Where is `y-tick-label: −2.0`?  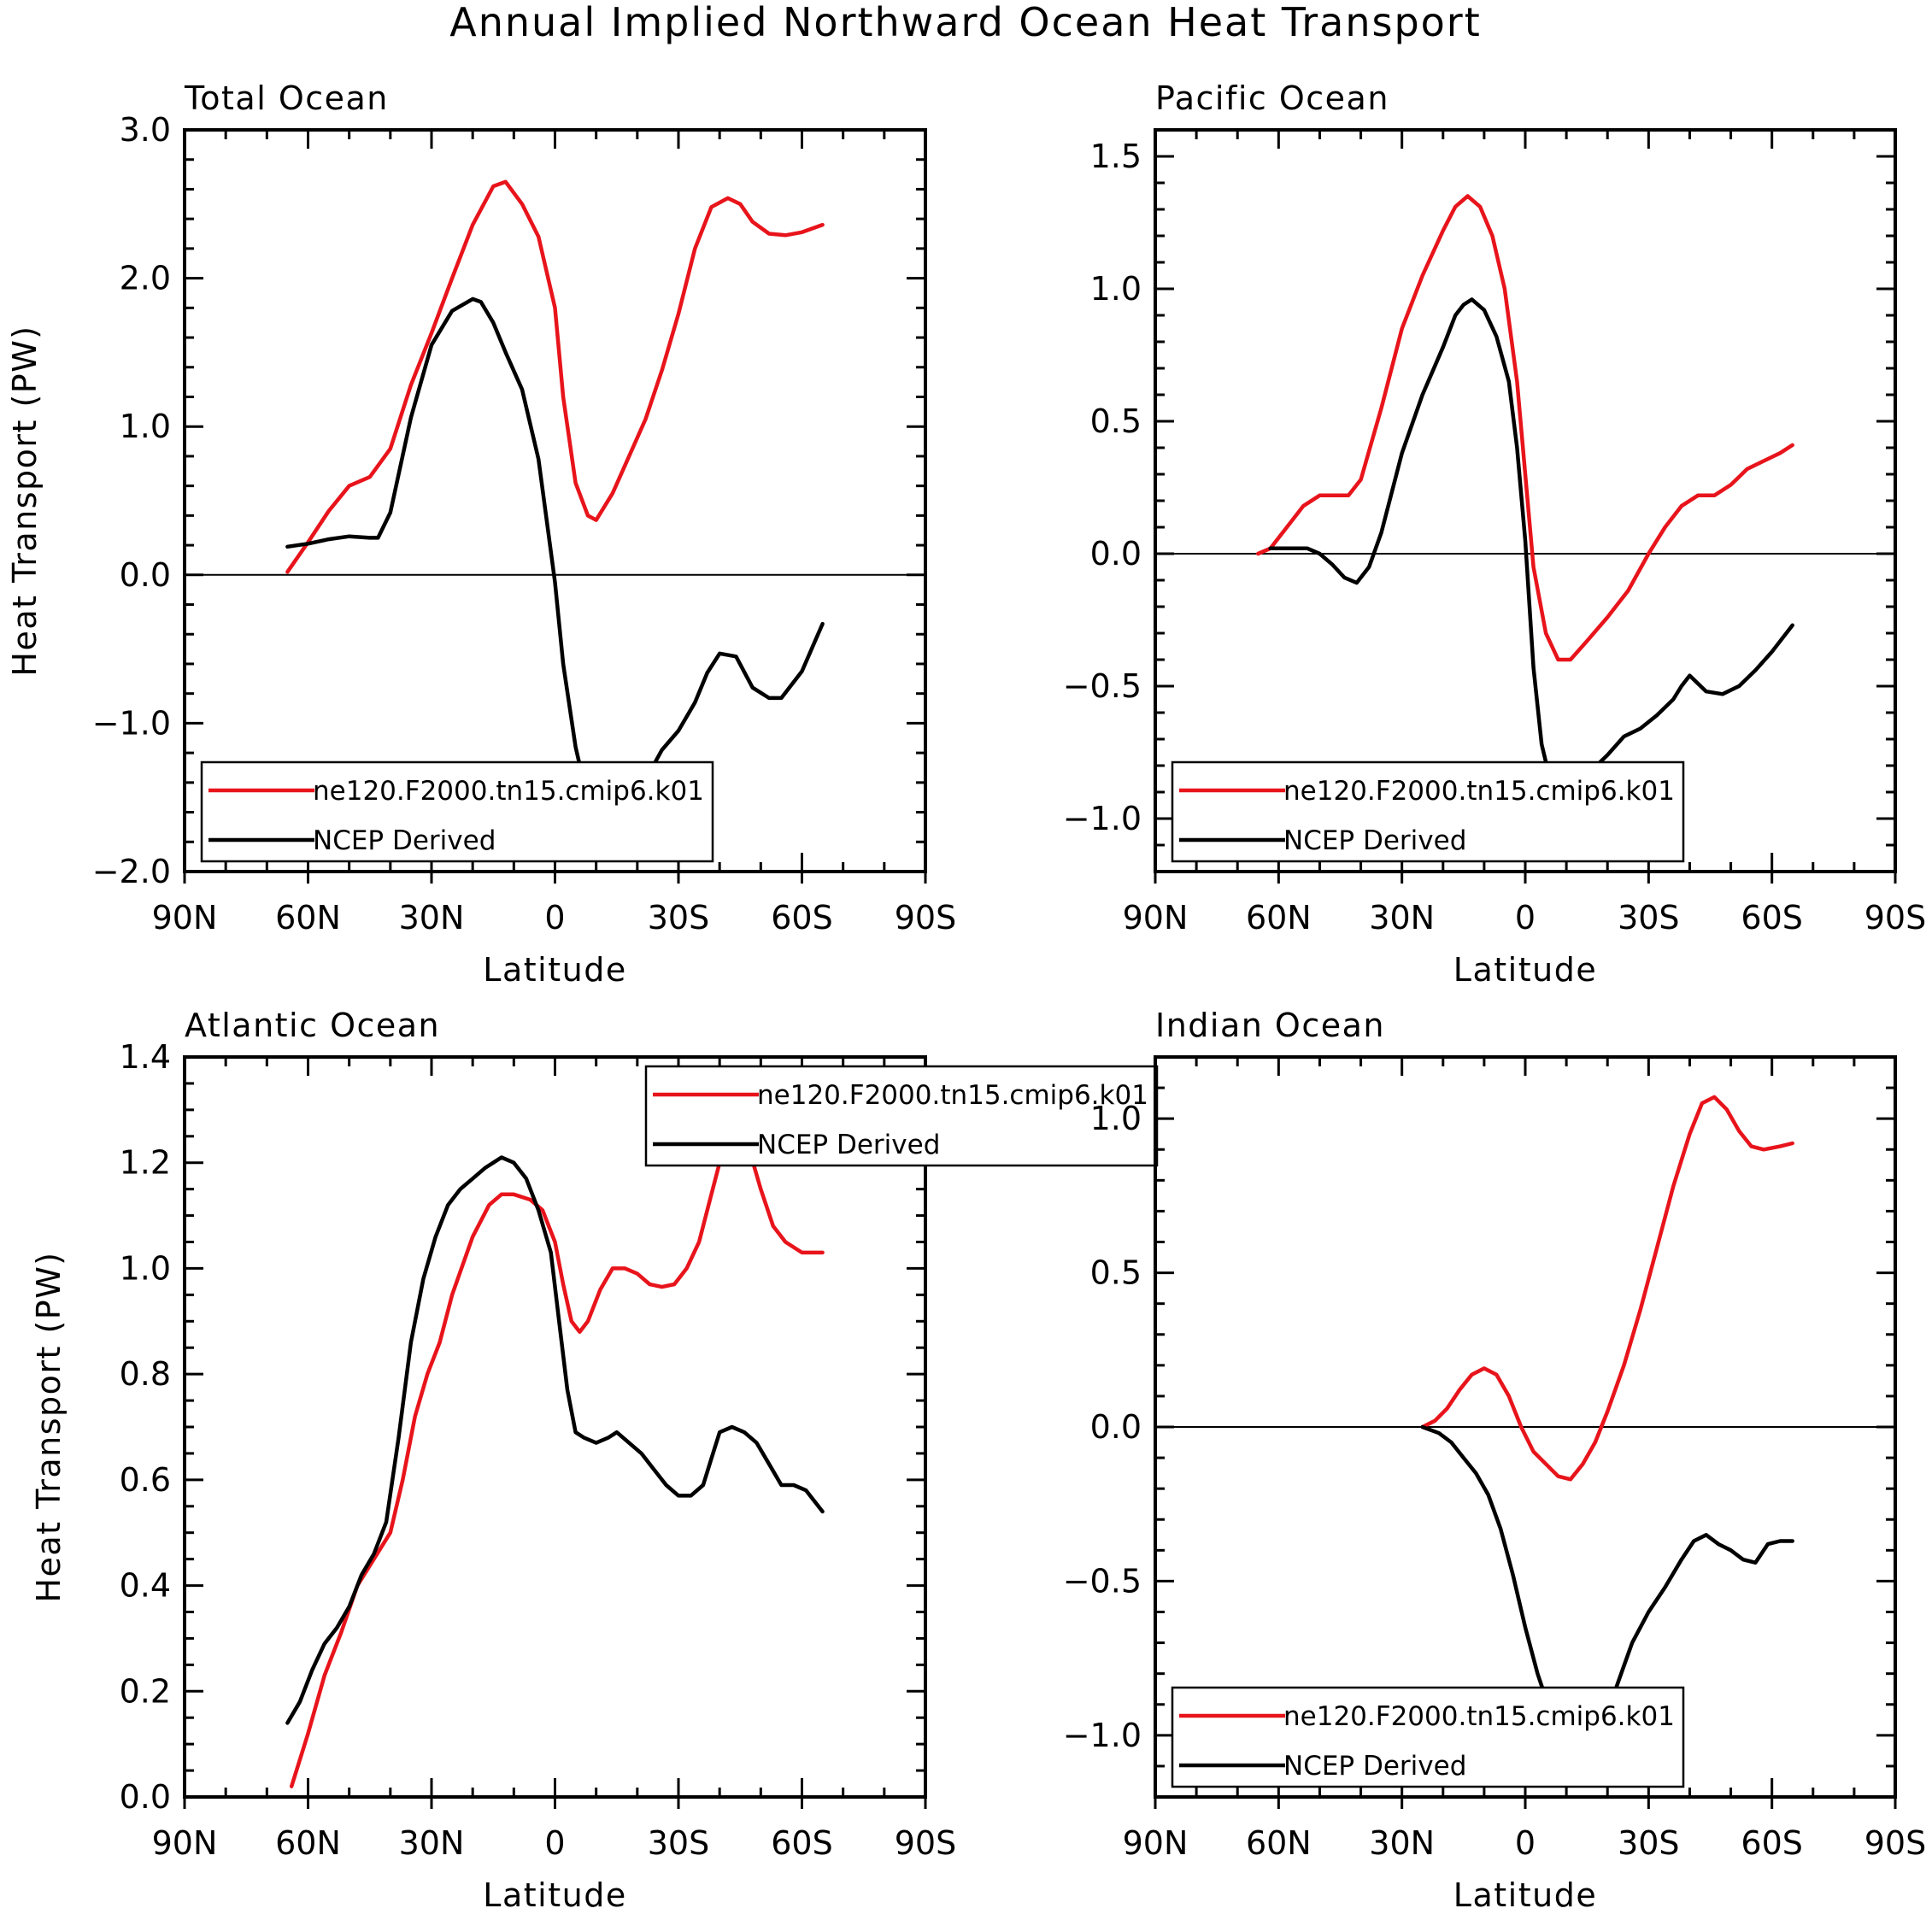 y-tick-label: −2.0 is located at coordinates (131, 872).